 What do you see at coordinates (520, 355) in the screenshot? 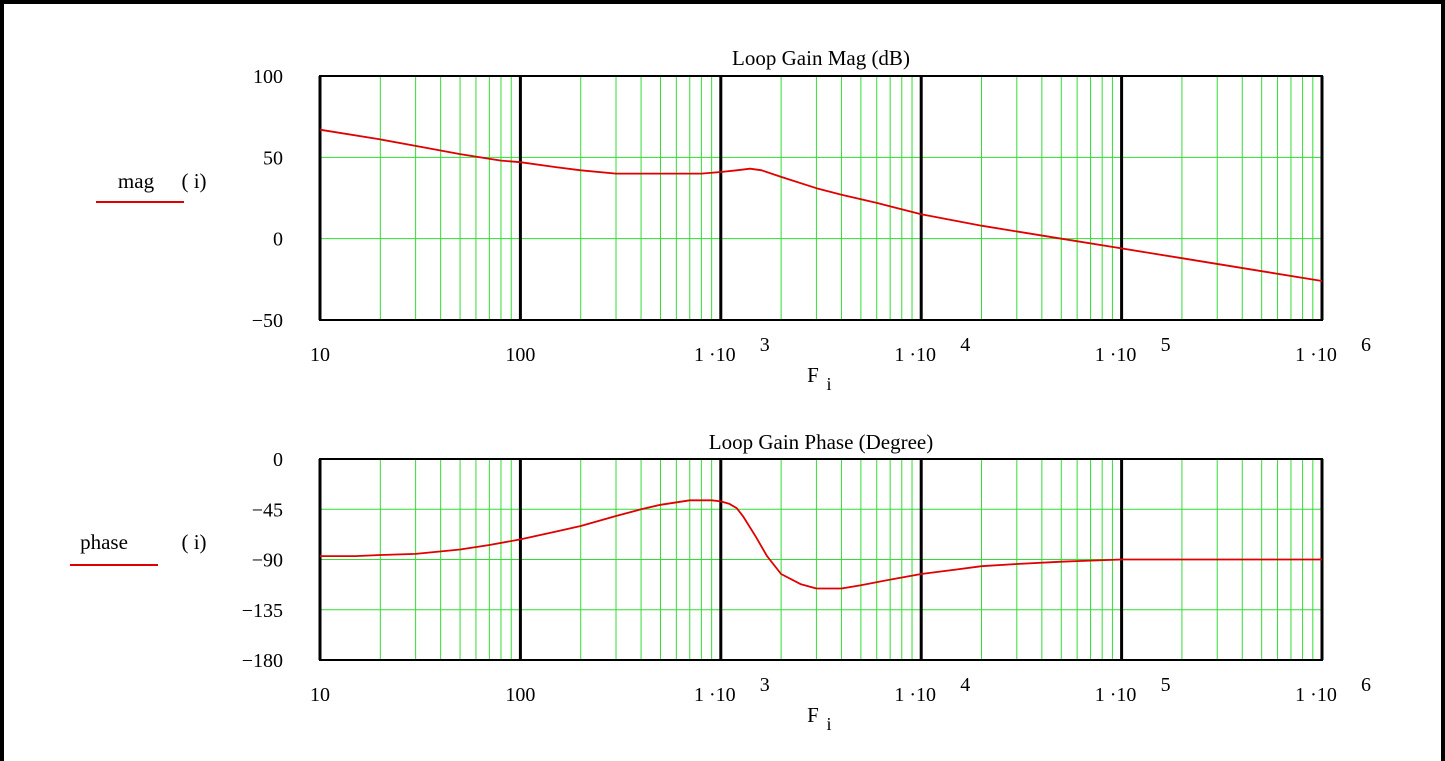
I see `mag-x-tick-label: 100` at bounding box center [520, 355].